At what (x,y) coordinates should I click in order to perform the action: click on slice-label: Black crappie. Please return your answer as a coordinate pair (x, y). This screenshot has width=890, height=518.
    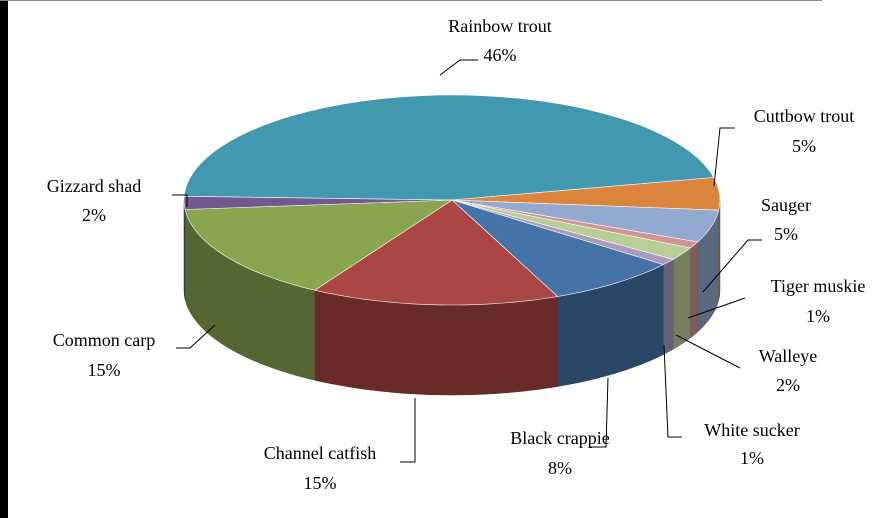
    Looking at the image, I should click on (559, 438).